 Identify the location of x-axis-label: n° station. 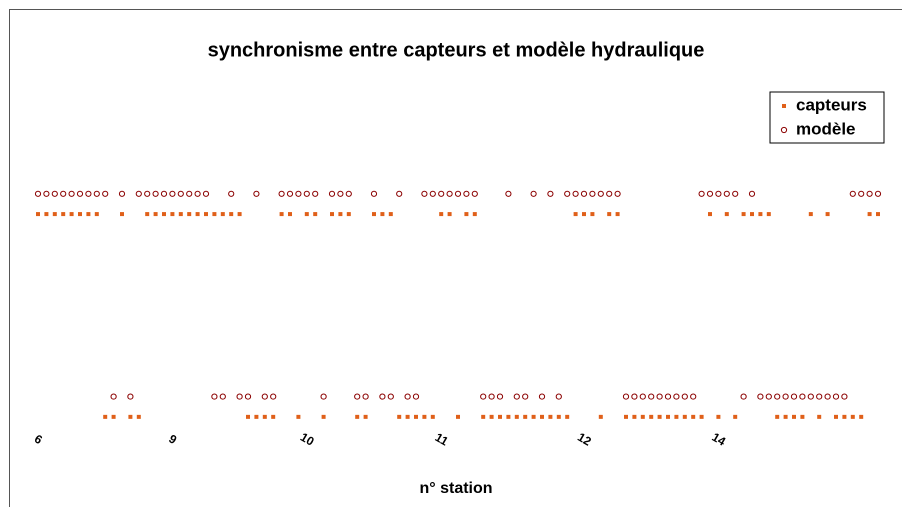
(455, 488).